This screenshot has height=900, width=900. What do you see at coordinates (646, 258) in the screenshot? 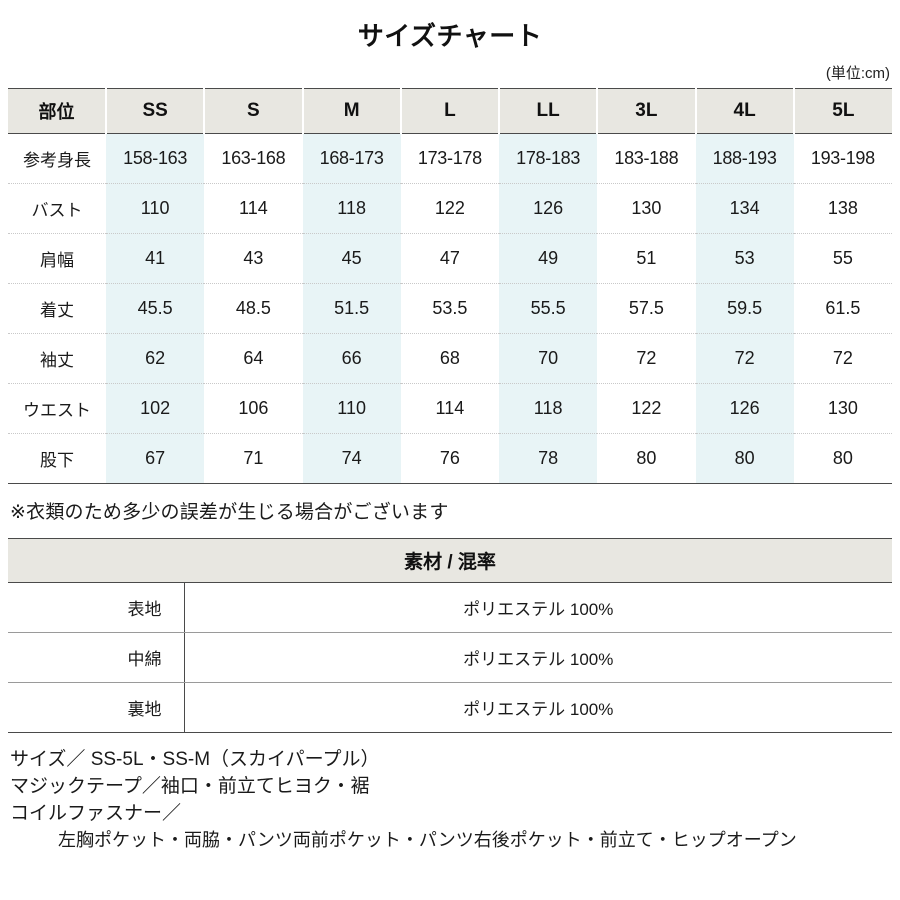
I see `cell-value: 51` at bounding box center [646, 258].